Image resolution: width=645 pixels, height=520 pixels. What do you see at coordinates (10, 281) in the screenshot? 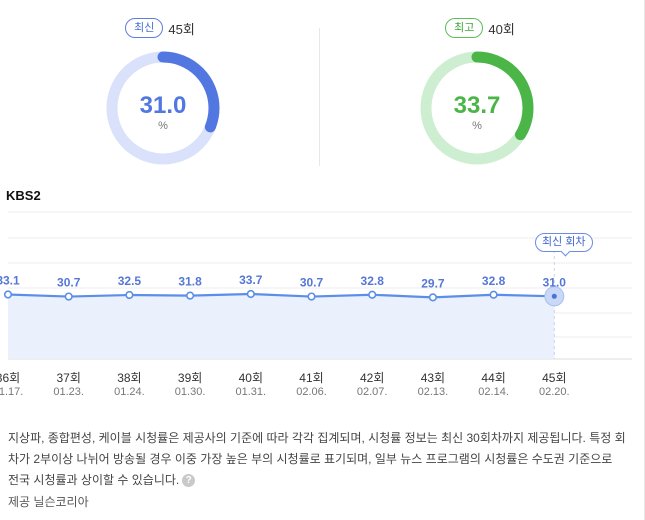
I see `data-label: 33.1` at bounding box center [10, 281].